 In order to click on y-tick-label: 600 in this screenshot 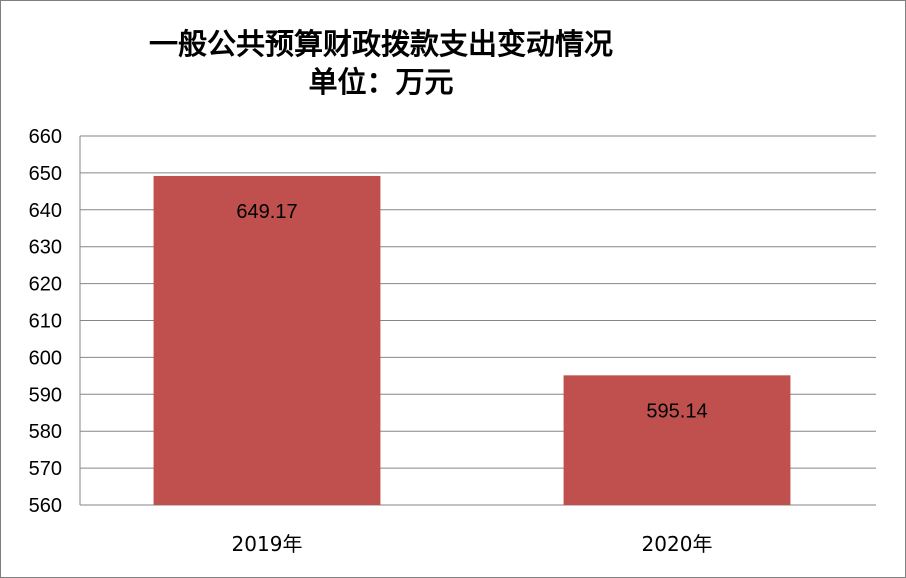, I will do `click(45, 358)`.